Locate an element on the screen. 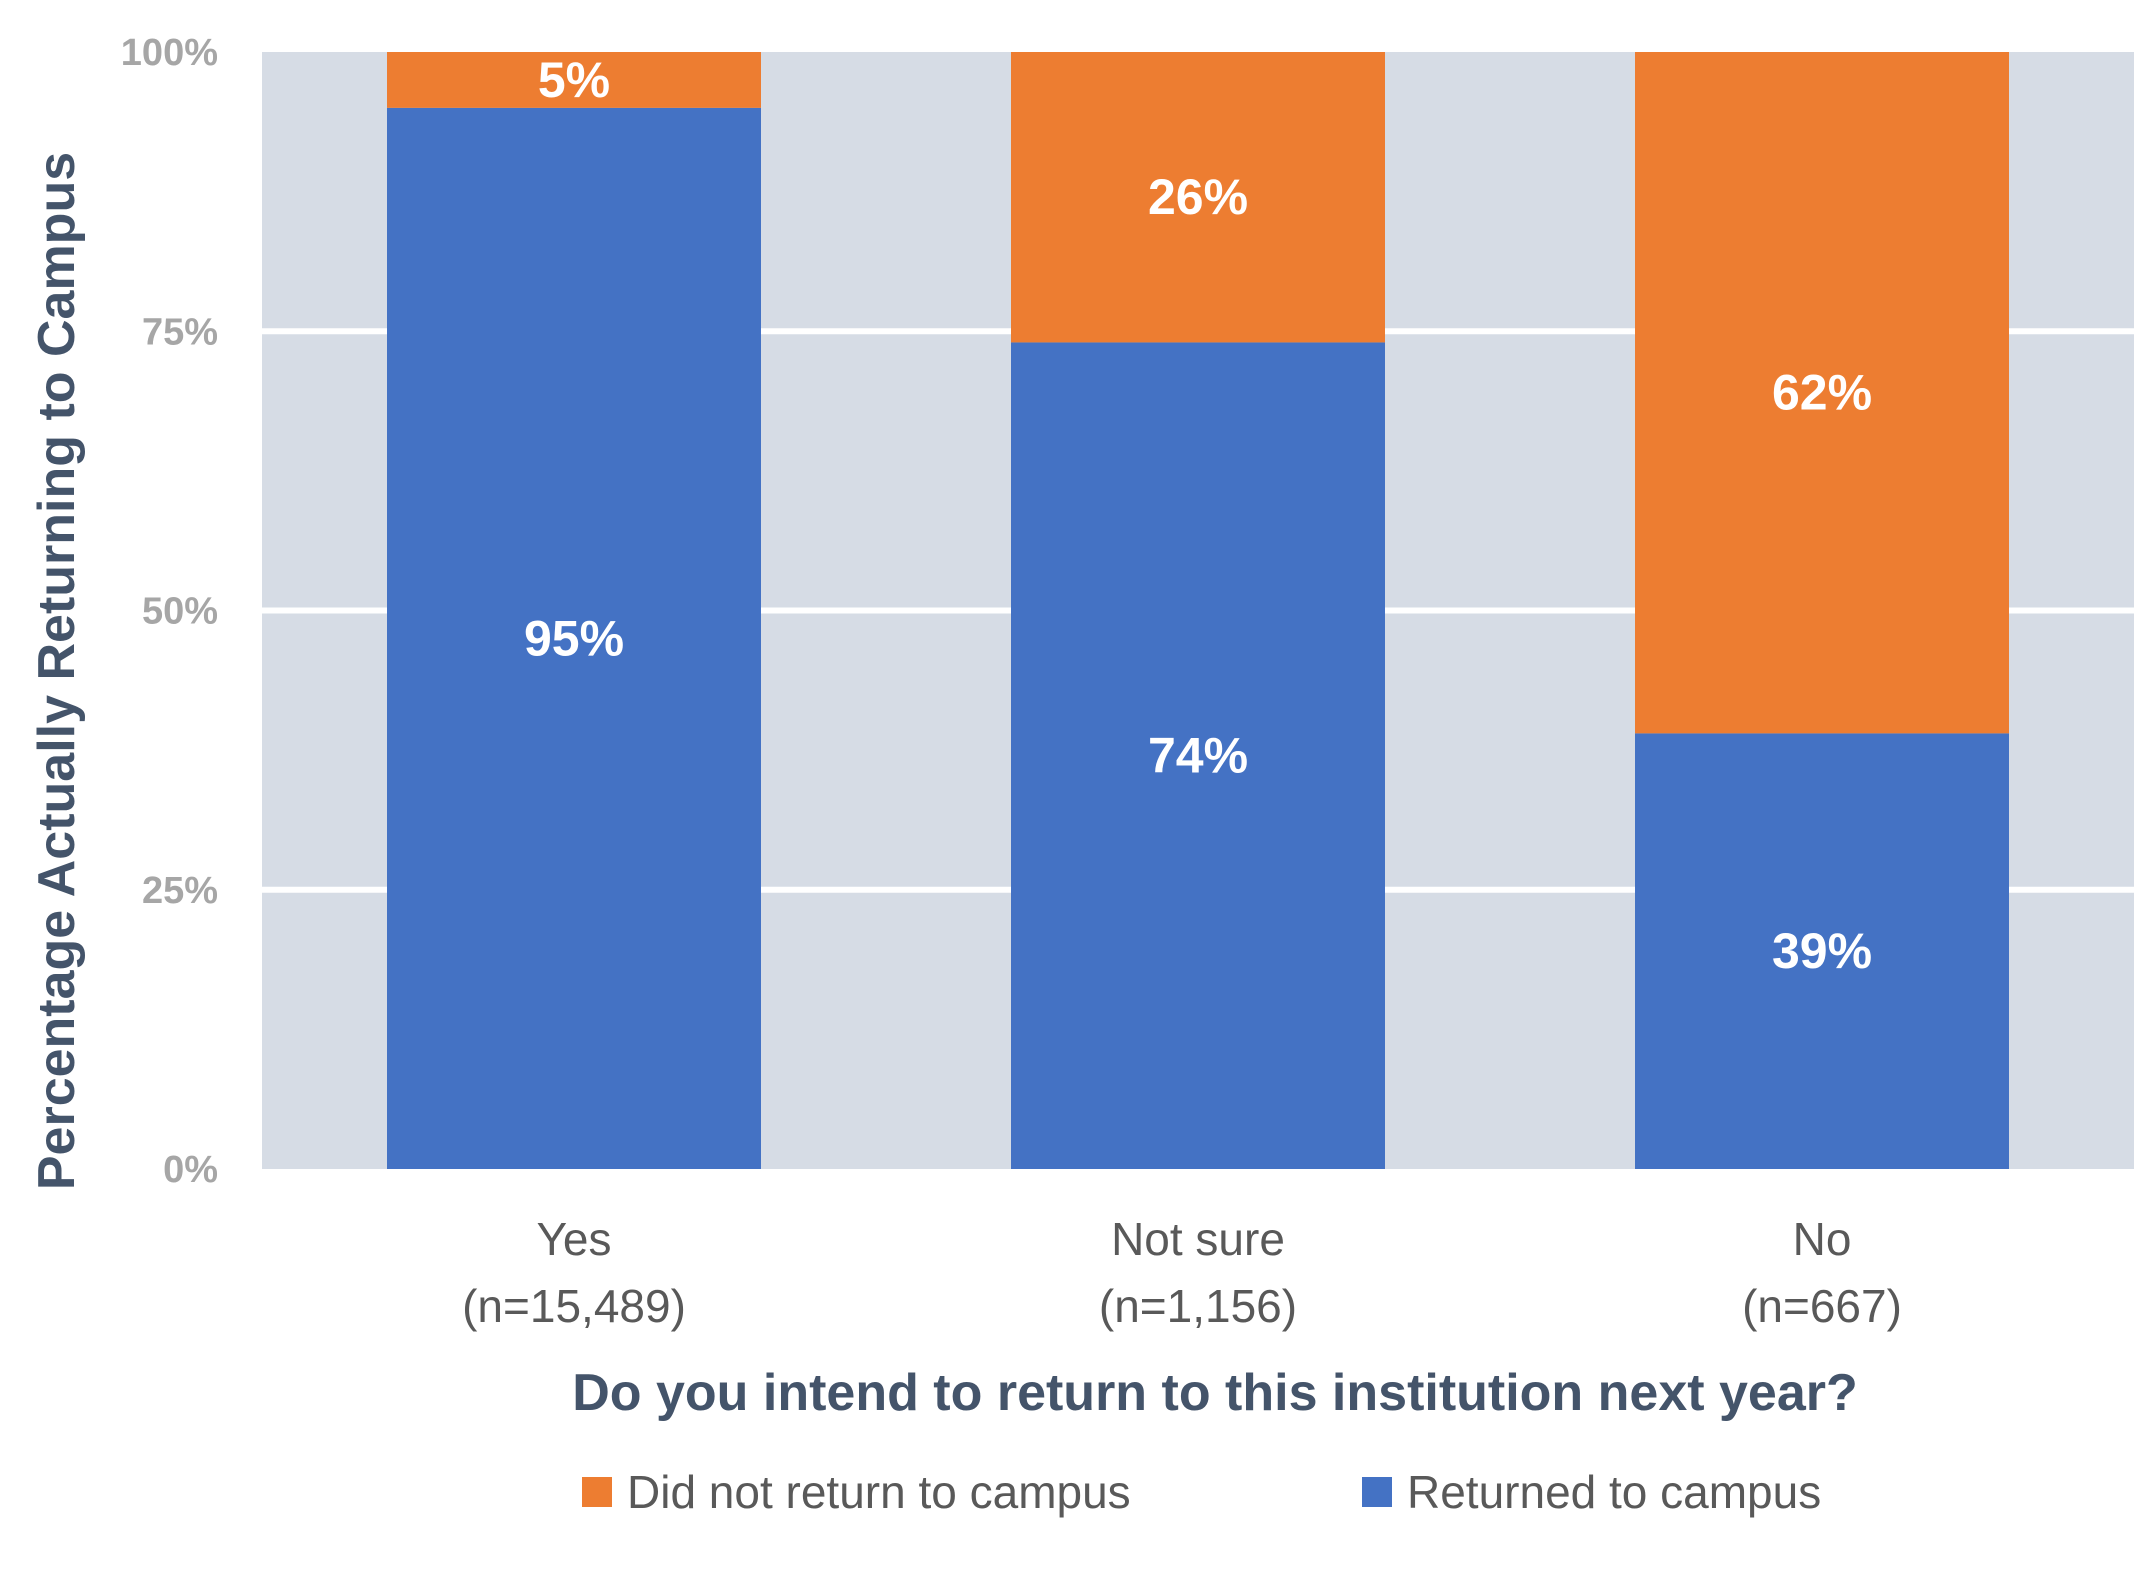 The width and height of the screenshot is (2145, 1571). data-label: 62% is located at coordinates (1822, 393).